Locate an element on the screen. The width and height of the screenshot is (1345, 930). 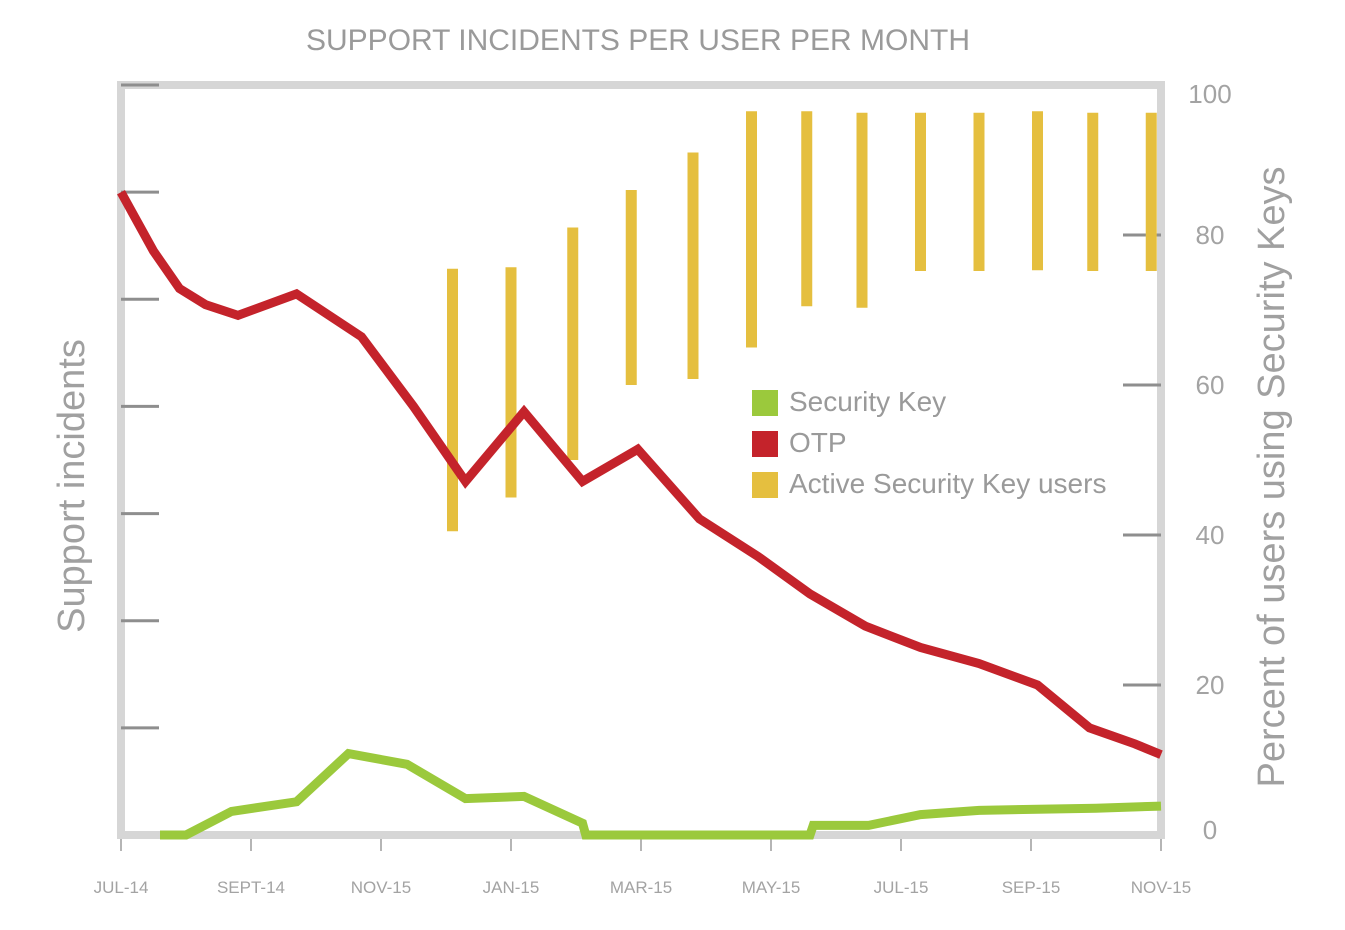
legend: Security Key OTP Active Security Key users is located at coordinates (929, 442).